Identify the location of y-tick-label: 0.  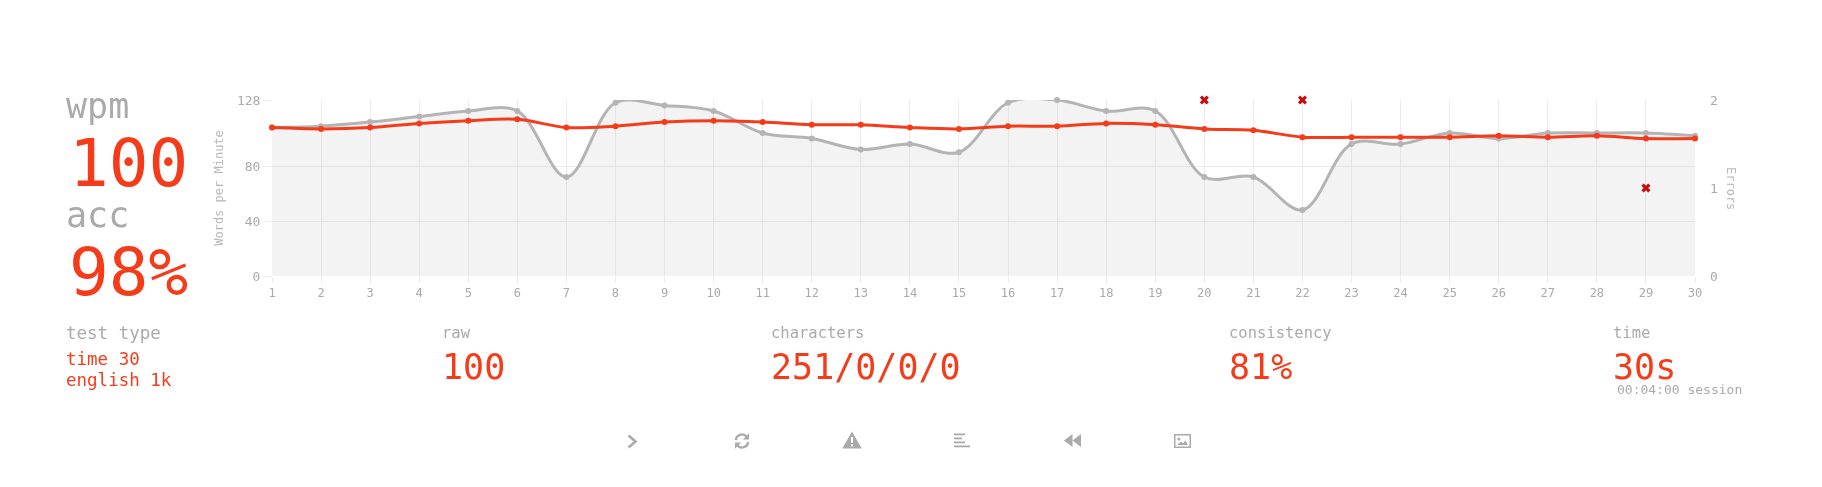
(256, 276).